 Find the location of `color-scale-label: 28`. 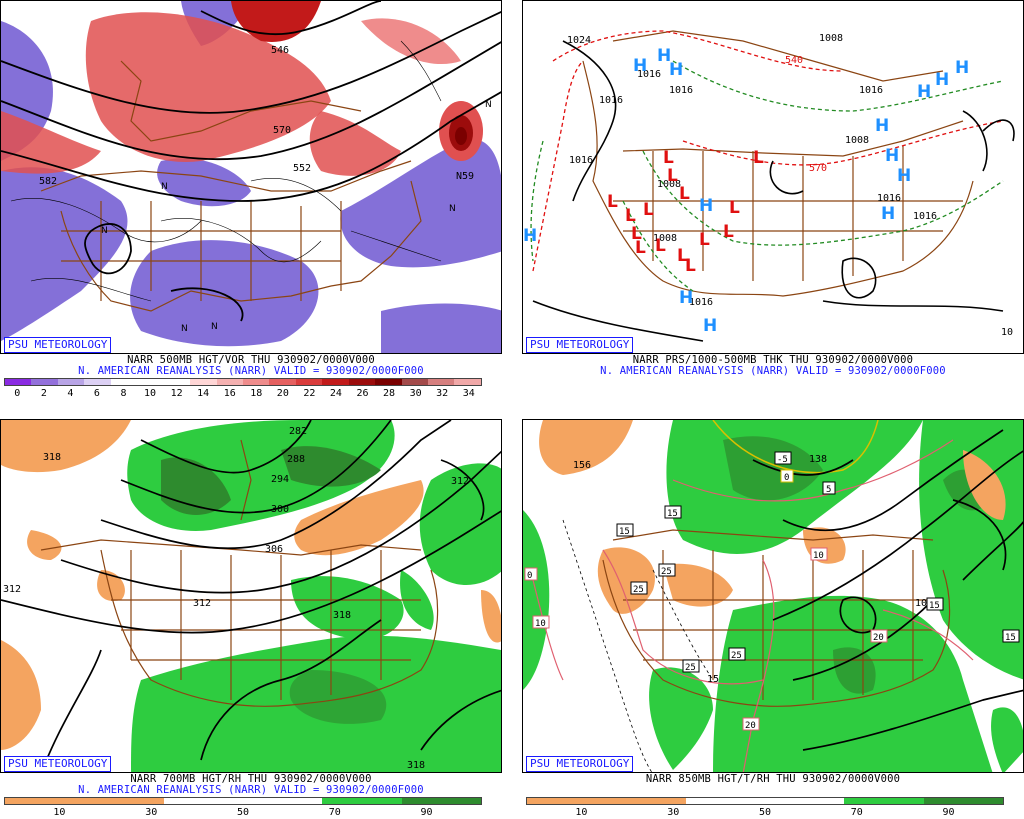

color-scale-label: 28 is located at coordinates (389, 393).